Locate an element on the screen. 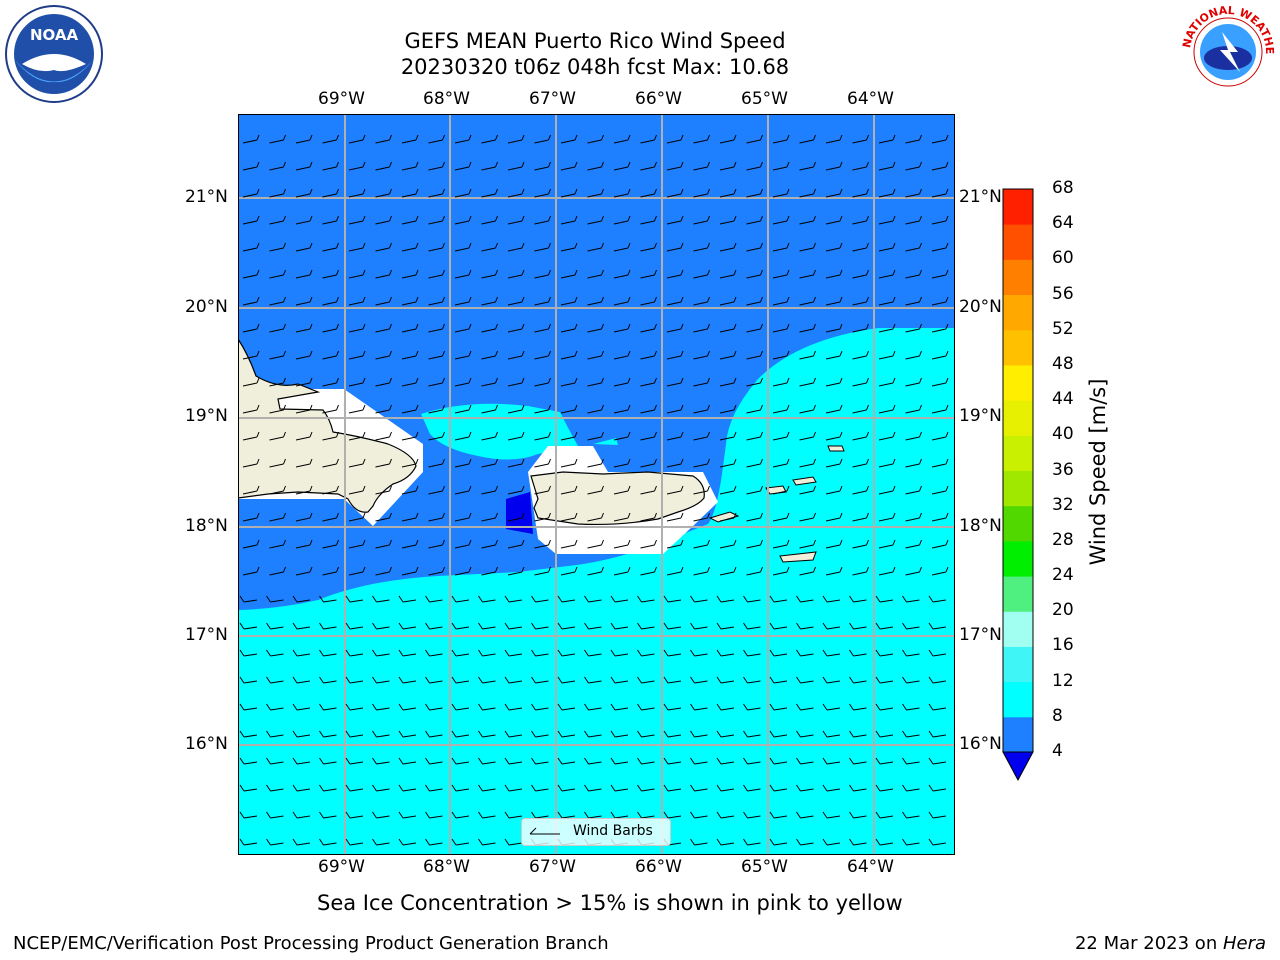  colorbar-tick-label: 20 is located at coordinates (1063, 610).